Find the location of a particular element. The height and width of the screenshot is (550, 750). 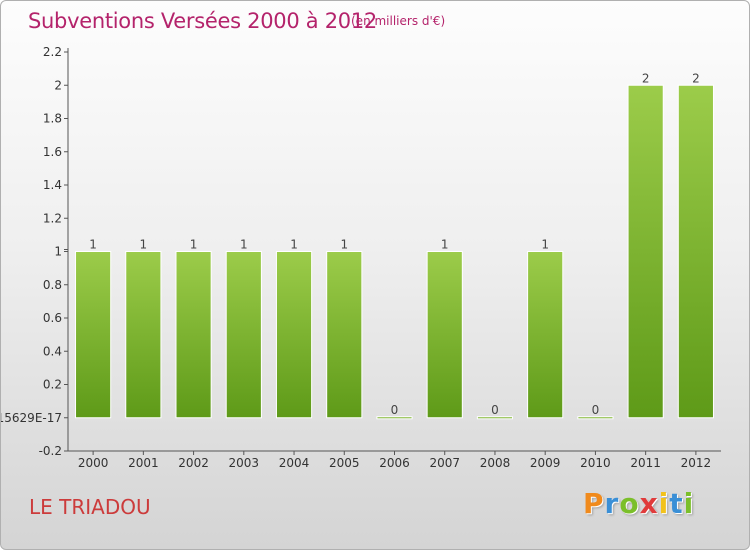

x-tick-label: 2002 is located at coordinates (193, 463).